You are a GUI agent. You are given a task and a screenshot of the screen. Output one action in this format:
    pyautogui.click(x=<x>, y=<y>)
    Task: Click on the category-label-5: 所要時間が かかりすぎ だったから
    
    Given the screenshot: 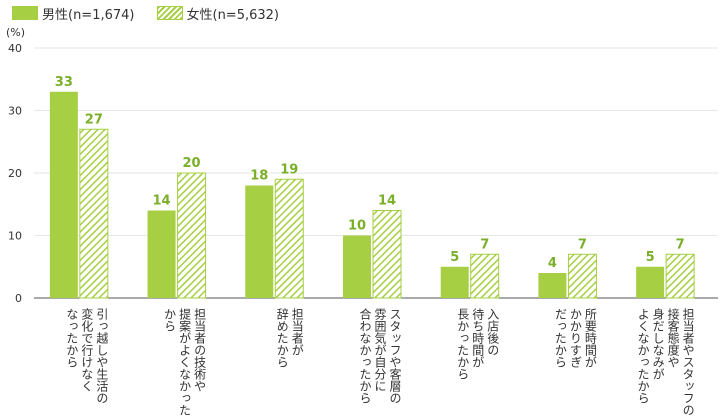 What is the action you would take?
    pyautogui.click(x=575, y=338)
    